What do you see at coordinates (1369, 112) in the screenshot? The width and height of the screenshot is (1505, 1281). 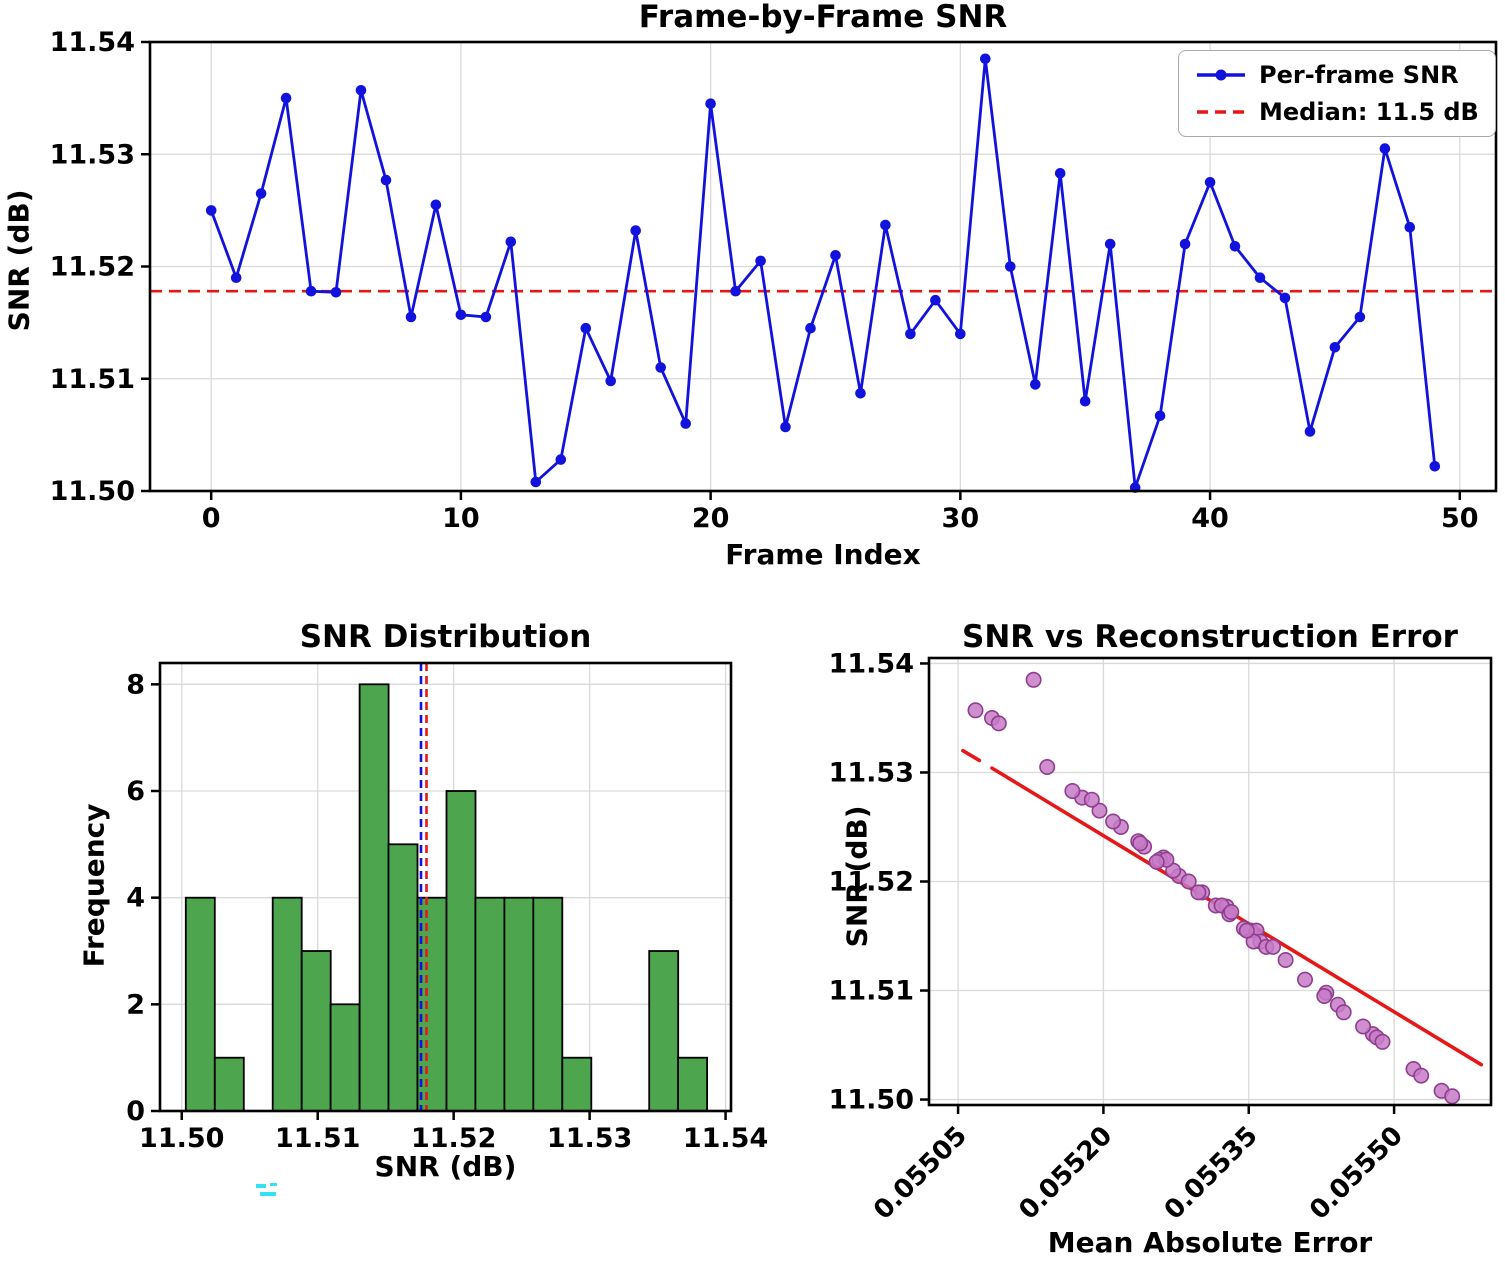 I see `legend-label-median: Median: 11.5 dB` at bounding box center [1369, 112].